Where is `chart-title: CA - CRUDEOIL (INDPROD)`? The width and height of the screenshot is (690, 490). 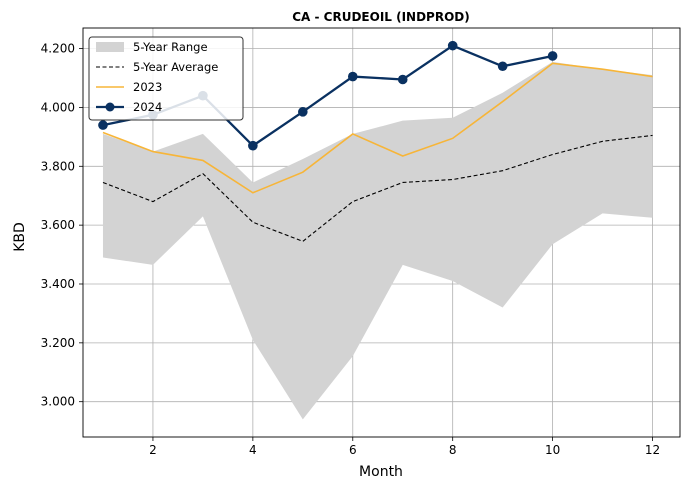
chart-title: CA - CRUDEOIL (INDPROD) is located at coordinates (381, 17).